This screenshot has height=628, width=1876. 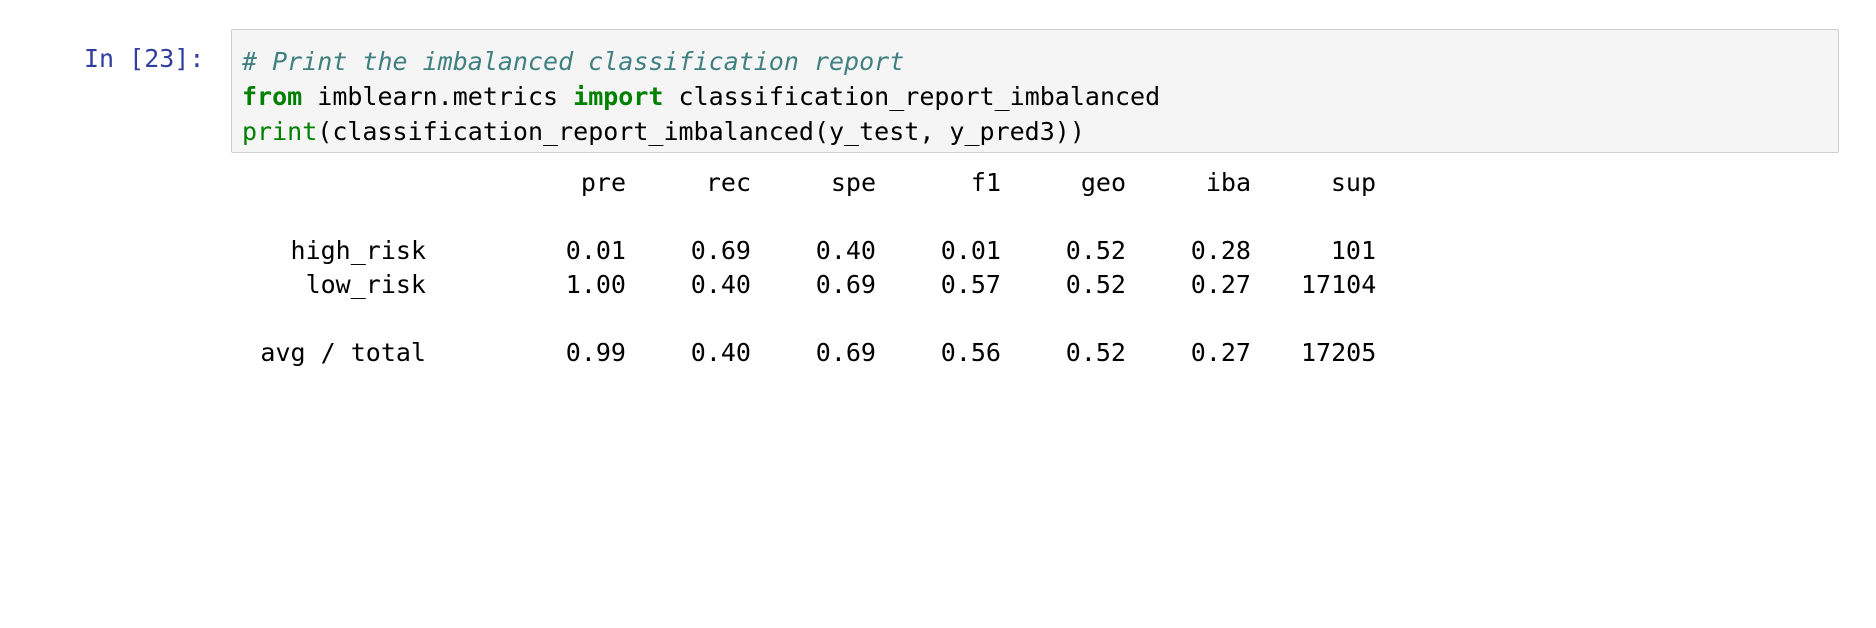 What do you see at coordinates (365, 284) in the screenshot?
I see `row-label: low_risk` at bounding box center [365, 284].